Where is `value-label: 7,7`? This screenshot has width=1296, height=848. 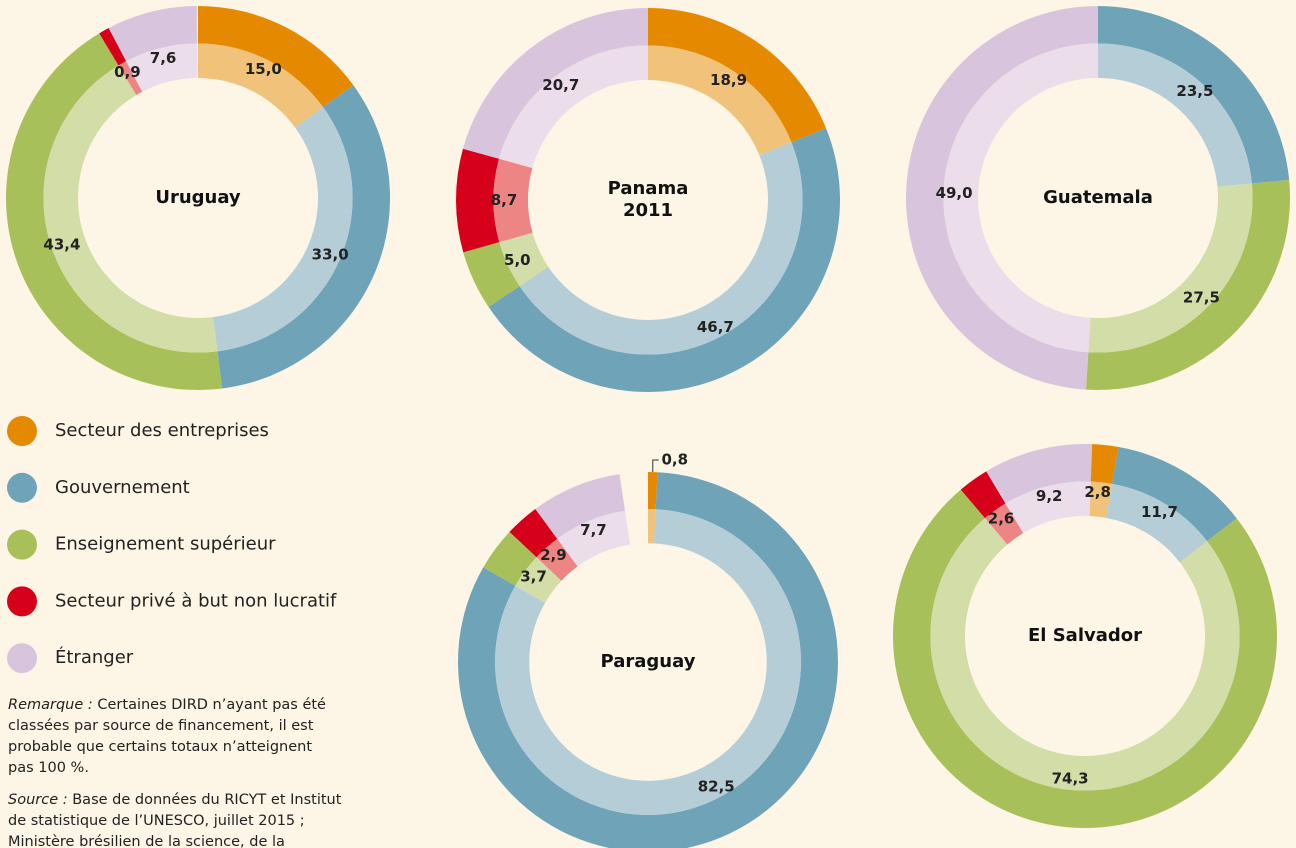
value-label: 7,7 is located at coordinates (593, 530).